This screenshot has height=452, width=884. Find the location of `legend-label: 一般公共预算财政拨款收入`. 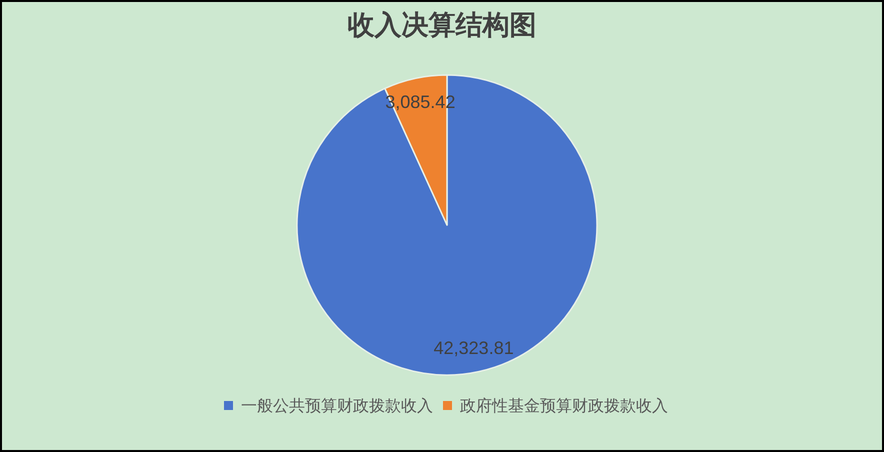

legend-label: 一般公共预算财政拨款收入 is located at coordinates (337, 405).